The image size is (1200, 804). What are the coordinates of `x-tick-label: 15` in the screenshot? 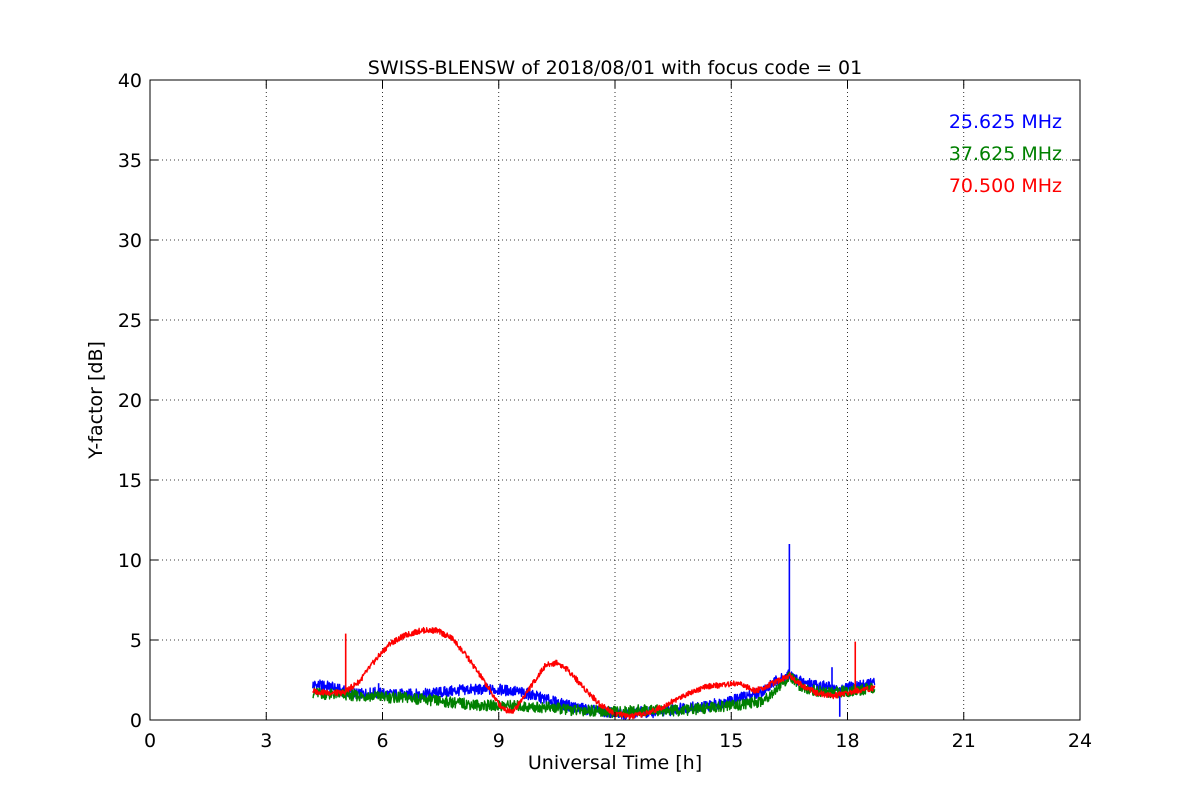 It's located at (731, 741).